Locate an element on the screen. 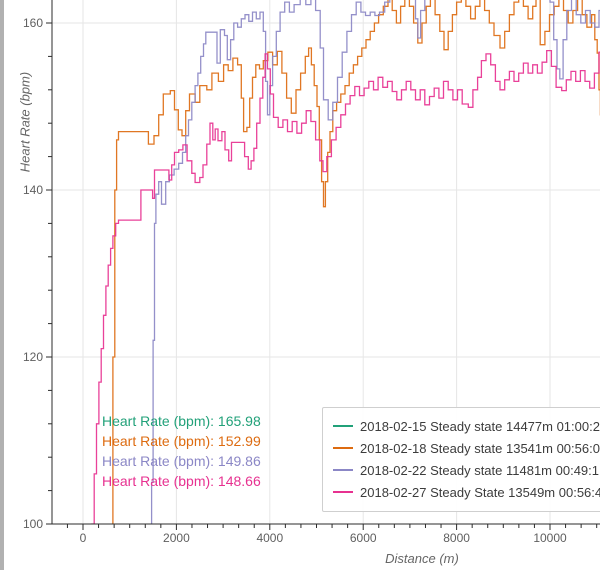 The width and height of the screenshot is (600, 570). legend-entry: 2018-02-27 Steady State 13549m 00:56:4 is located at coordinates (466, 492).